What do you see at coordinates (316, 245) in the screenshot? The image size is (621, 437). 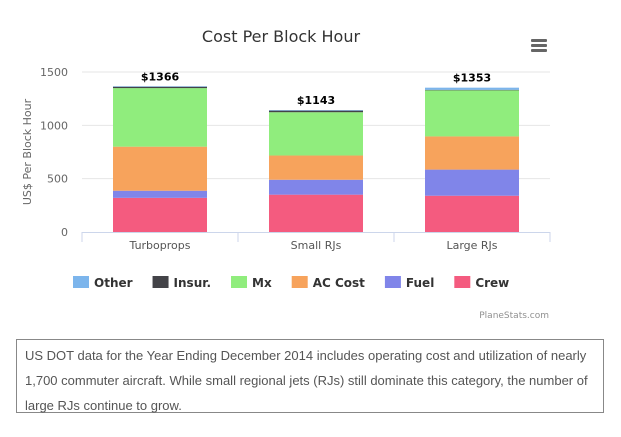 I see `x-tick-label: Small RJs` at bounding box center [316, 245].